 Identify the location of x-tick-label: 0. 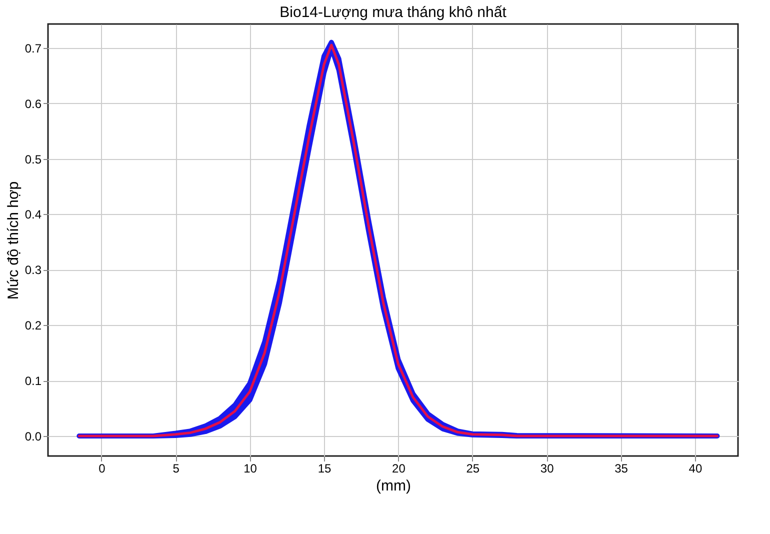
(102, 469).